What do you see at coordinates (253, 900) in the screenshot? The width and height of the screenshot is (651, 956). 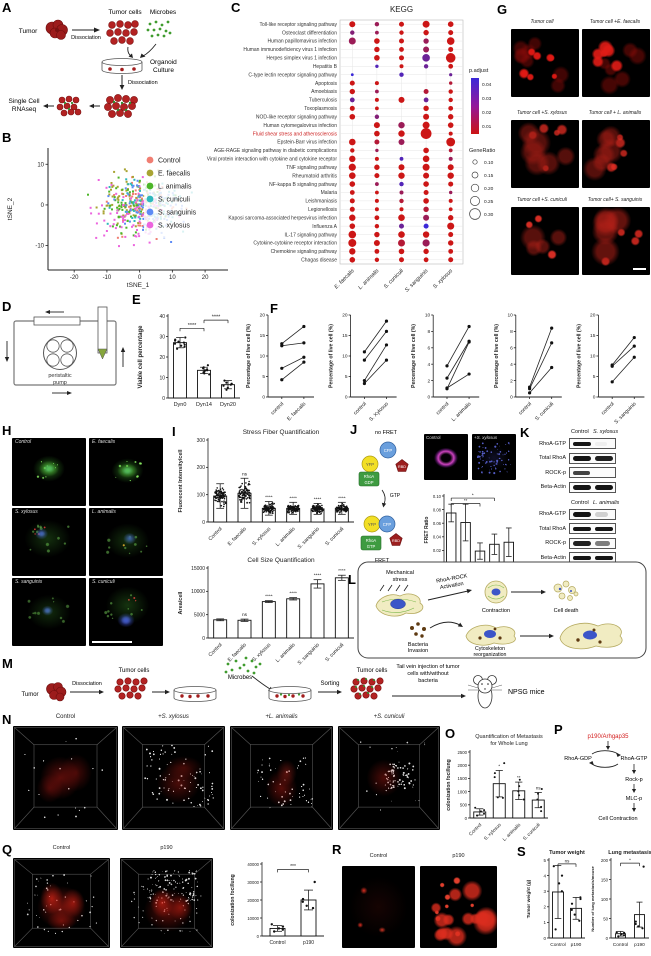 I see `svg-text: 20000` at bounding box center [253, 900].